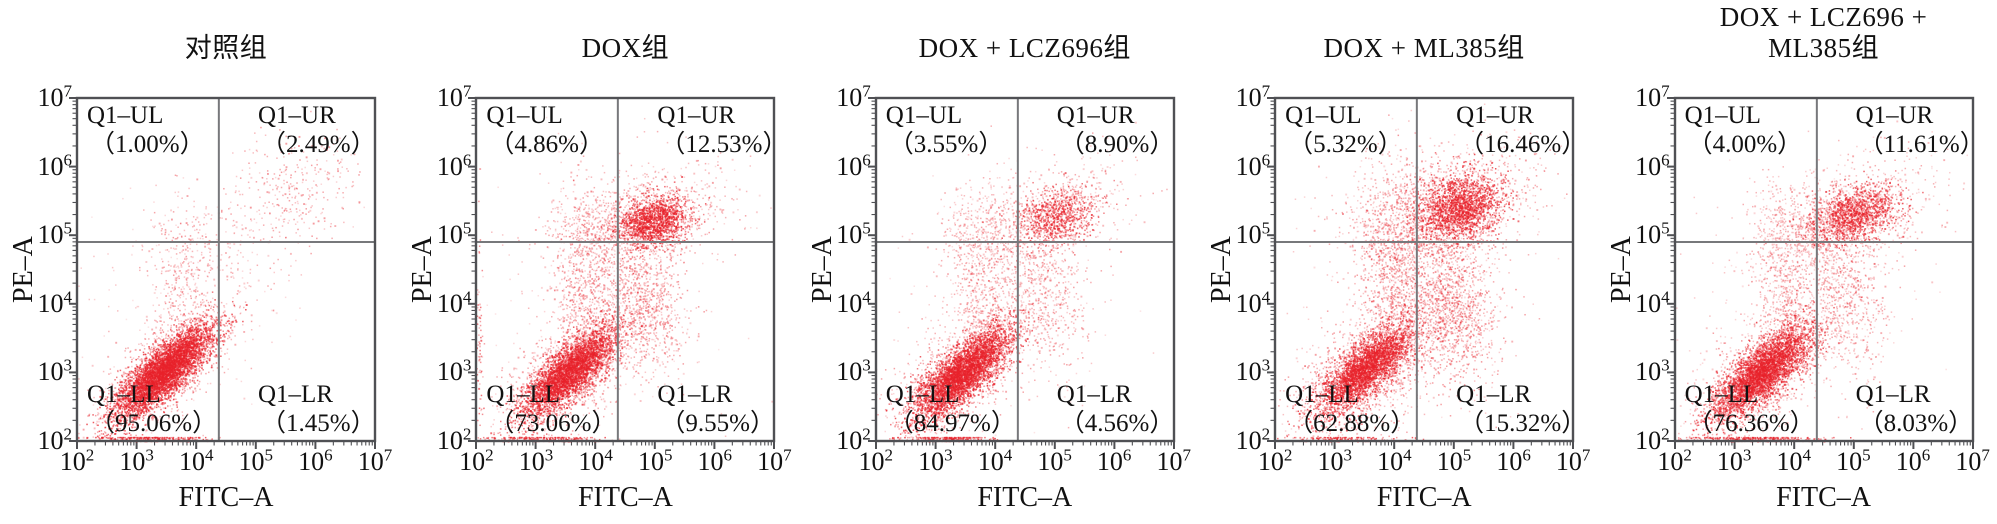  What do you see at coordinates (1424, 32) in the screenshot?
I see `plot-title: DOX + ML385组` at bounding box center [1424, 32].